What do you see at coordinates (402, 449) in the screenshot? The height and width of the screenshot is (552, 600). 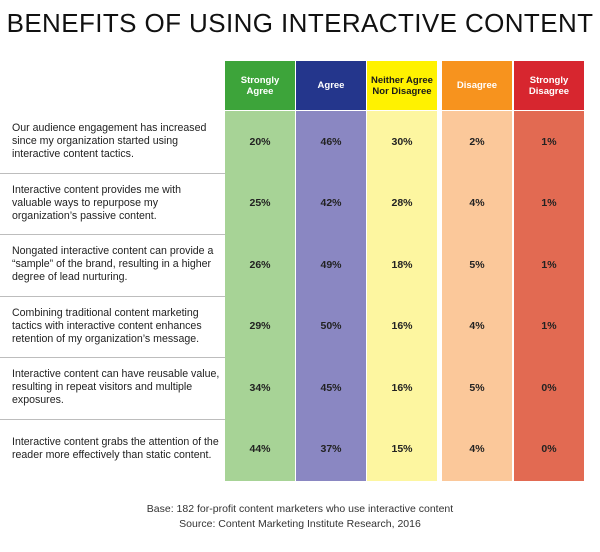 I see `table-cell: 15%` at bounding box center [402, 449].